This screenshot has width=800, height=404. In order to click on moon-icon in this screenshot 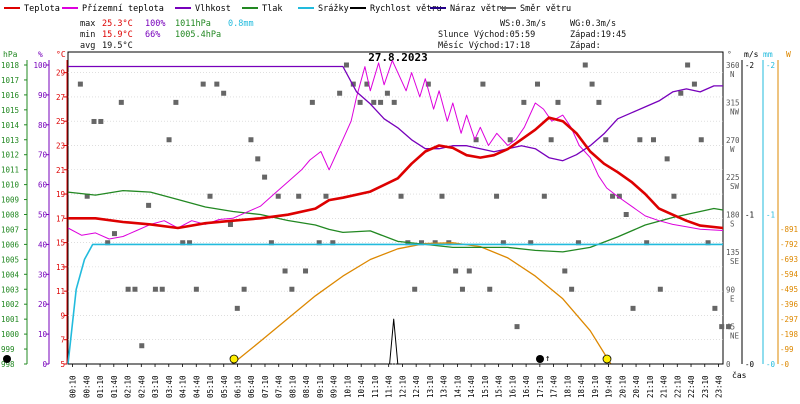, I will do `click(7, 359)`.